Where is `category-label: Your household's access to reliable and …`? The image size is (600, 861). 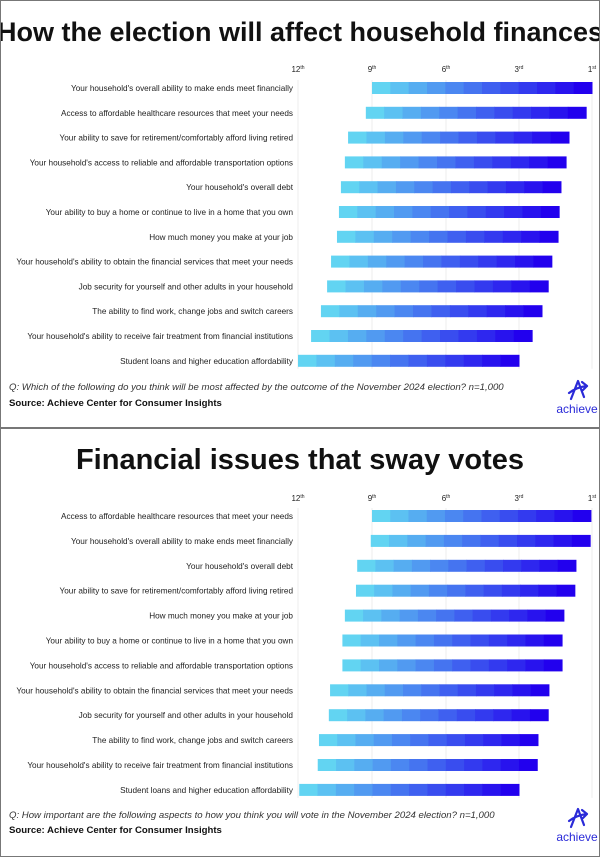
category-label: Your household's access to reliable and … is located at coordinates (161, 162).